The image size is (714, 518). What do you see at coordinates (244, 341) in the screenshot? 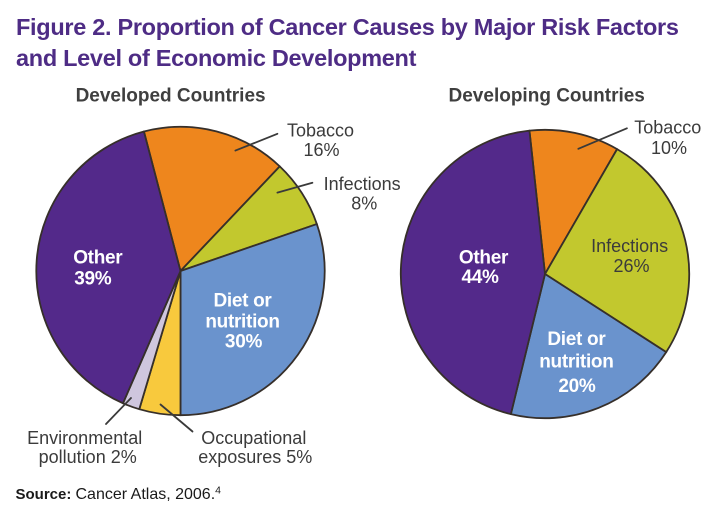
I see `svg-text: 30%` at bounding box center [244, 341].